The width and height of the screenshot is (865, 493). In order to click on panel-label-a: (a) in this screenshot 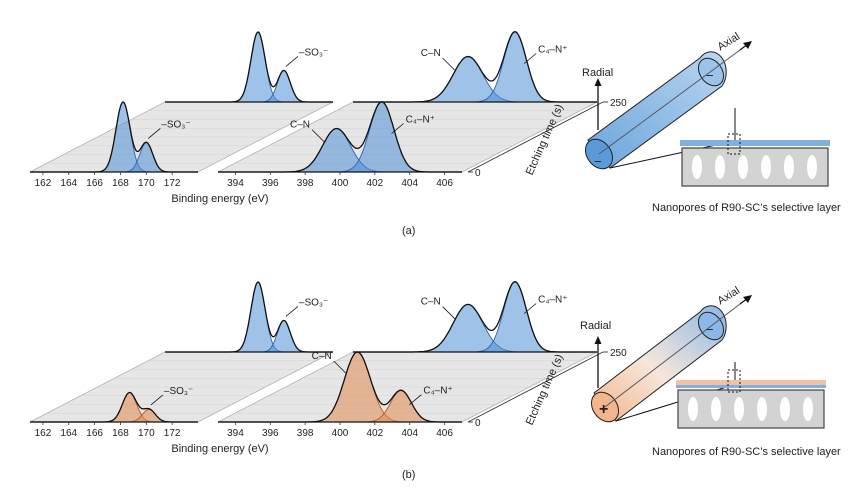, I will do `click(408, 231)`.